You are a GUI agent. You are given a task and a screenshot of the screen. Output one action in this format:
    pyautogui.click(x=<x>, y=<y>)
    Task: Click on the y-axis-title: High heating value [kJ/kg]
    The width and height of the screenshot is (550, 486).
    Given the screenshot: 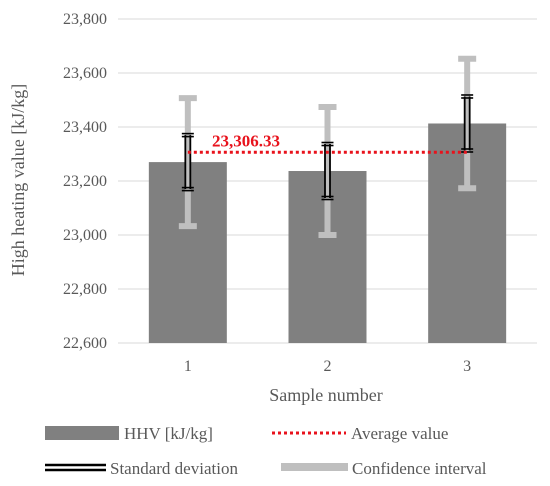 What is the action you would take?
    pyautogui.click(x=18, y=180)
    